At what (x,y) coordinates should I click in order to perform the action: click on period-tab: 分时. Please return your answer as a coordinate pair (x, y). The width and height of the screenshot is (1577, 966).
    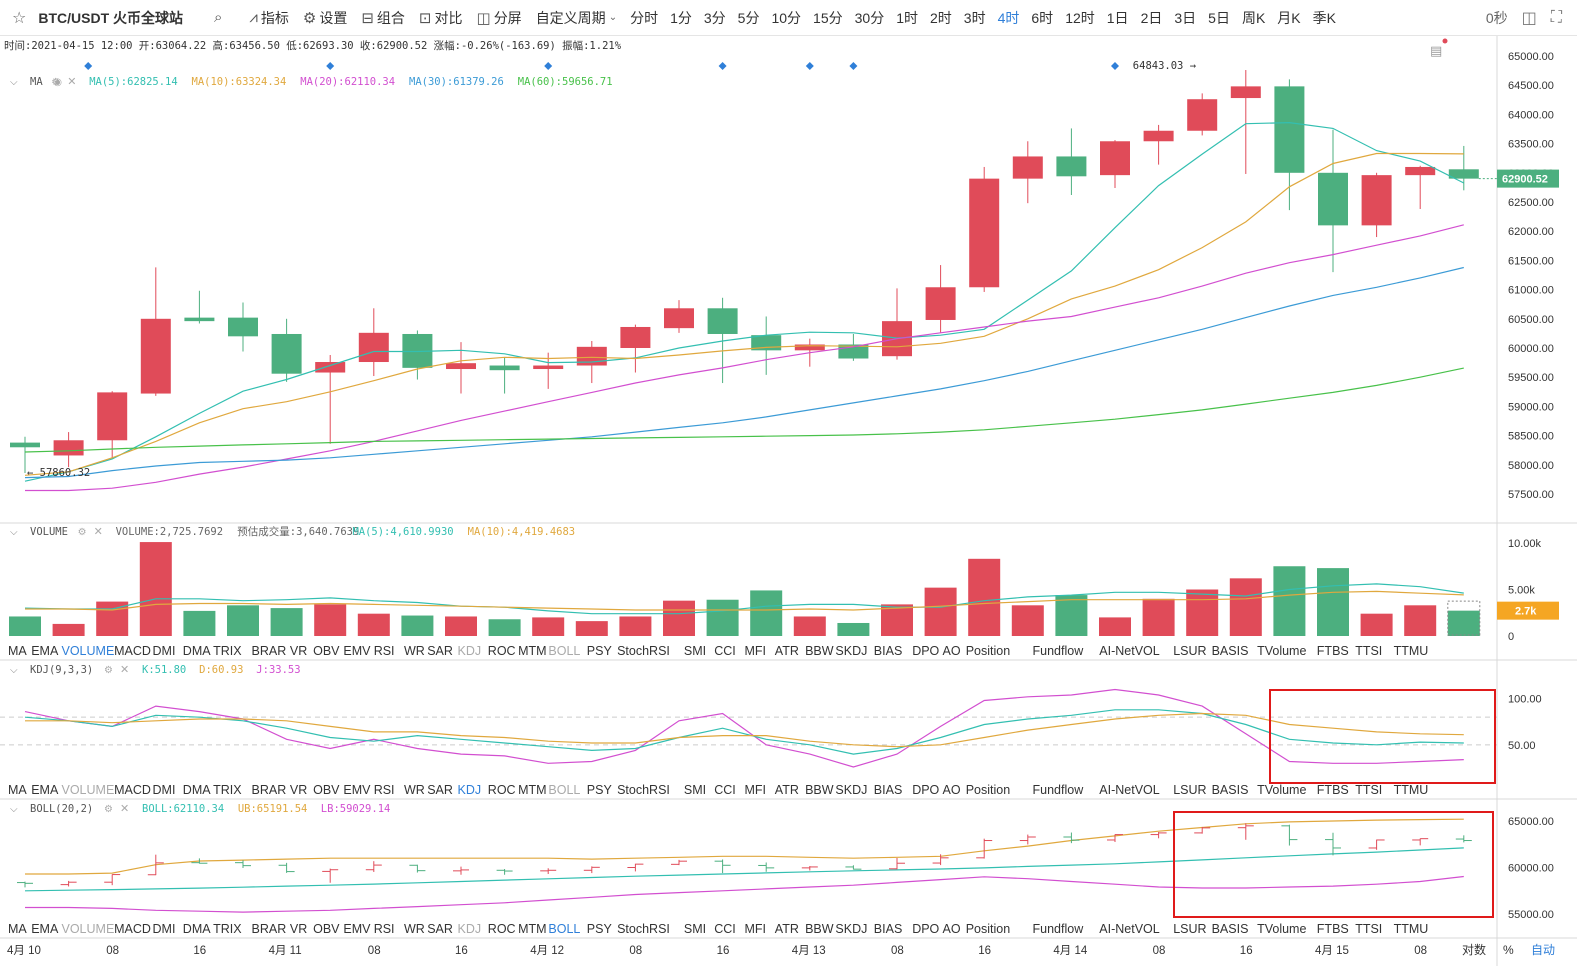
    Looking at the image, I should click on (644, 17).